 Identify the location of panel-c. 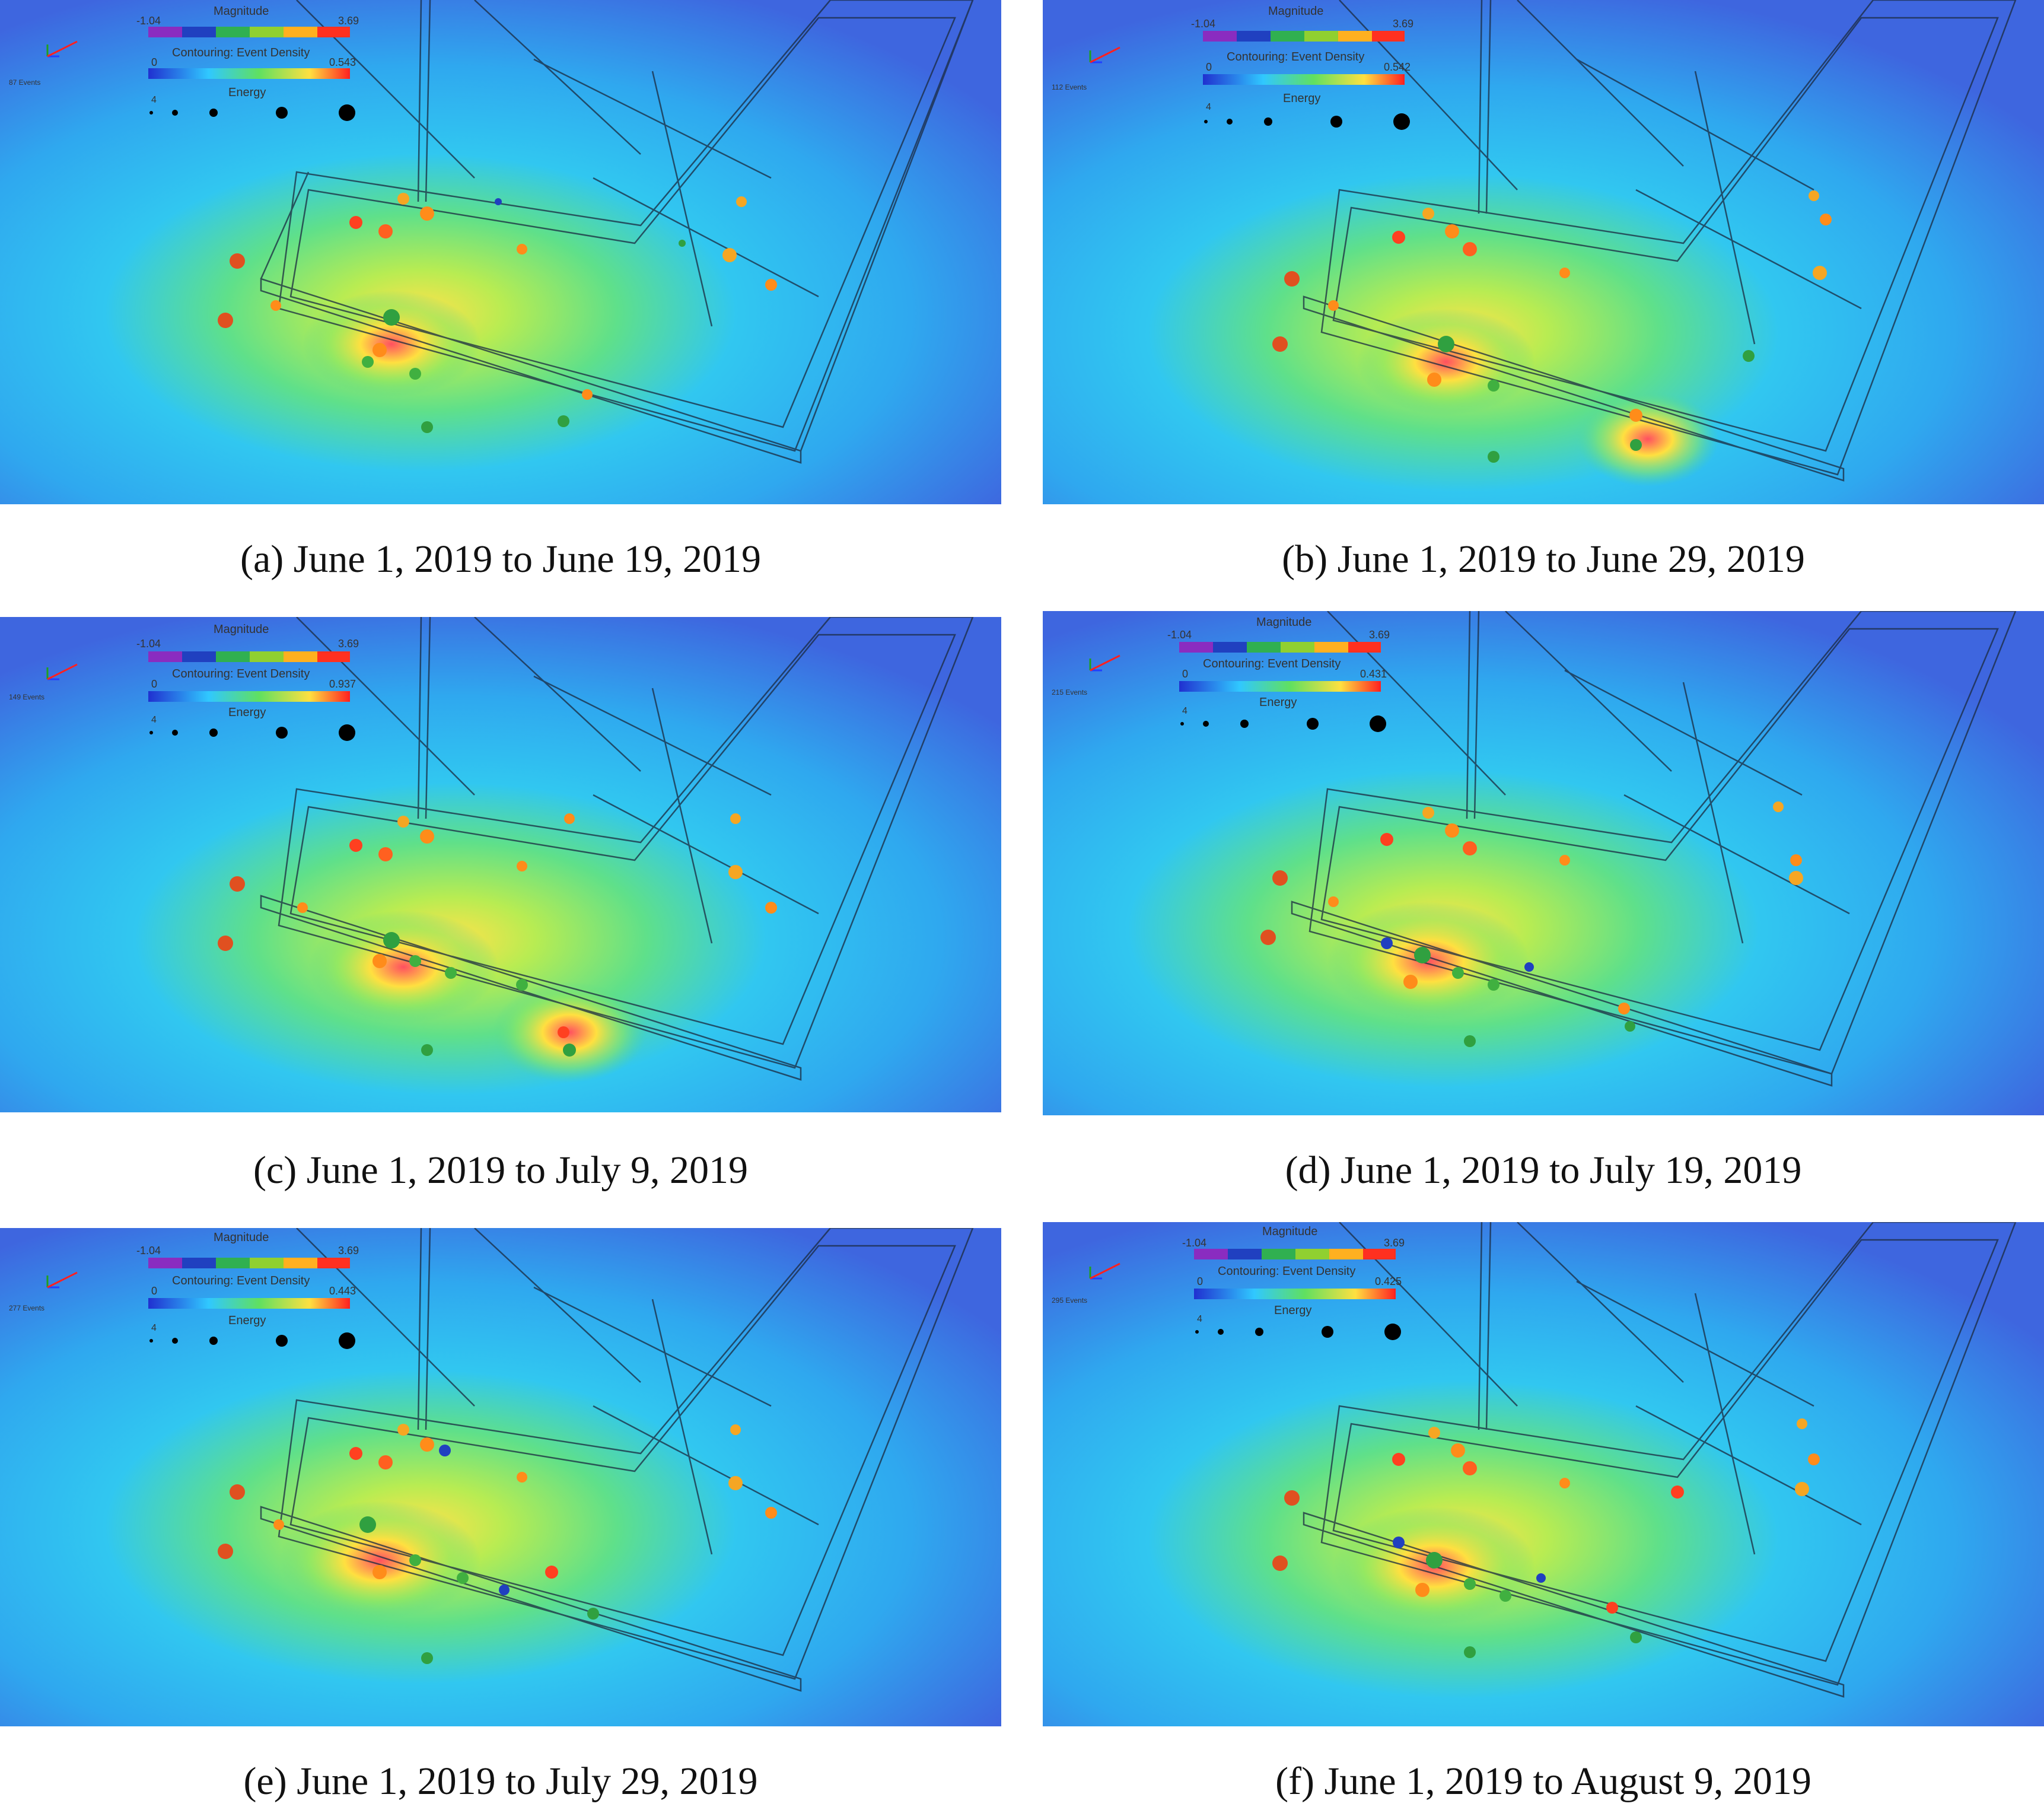
(500, 864).